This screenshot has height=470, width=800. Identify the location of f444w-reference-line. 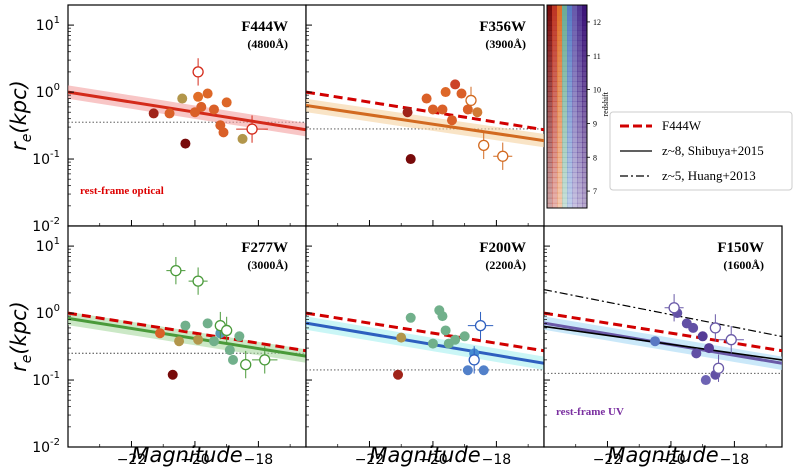
(425, 111).